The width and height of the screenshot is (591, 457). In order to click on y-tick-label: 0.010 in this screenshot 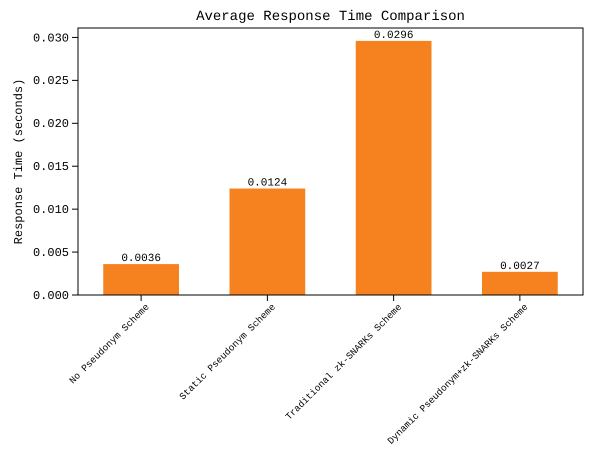, I will do `click(50, 209)`.